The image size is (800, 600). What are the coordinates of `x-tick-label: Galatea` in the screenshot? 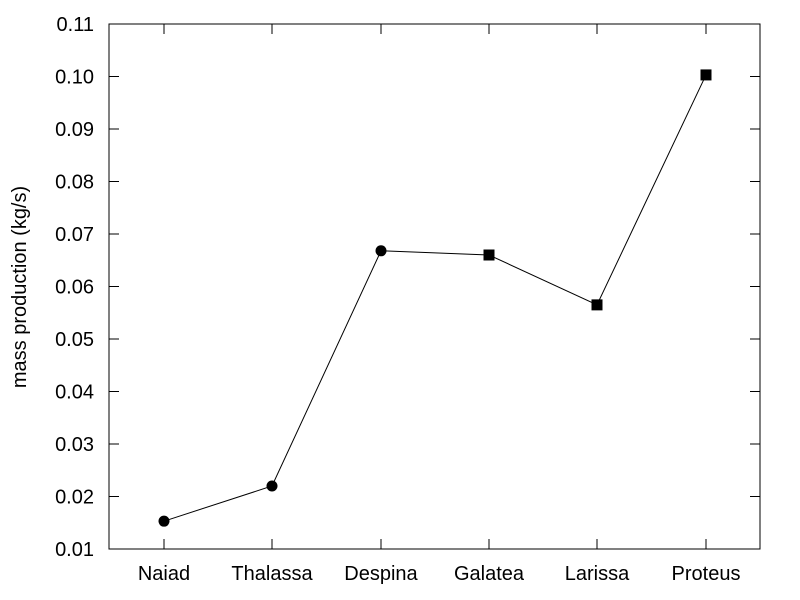 It's located at (489, 574).